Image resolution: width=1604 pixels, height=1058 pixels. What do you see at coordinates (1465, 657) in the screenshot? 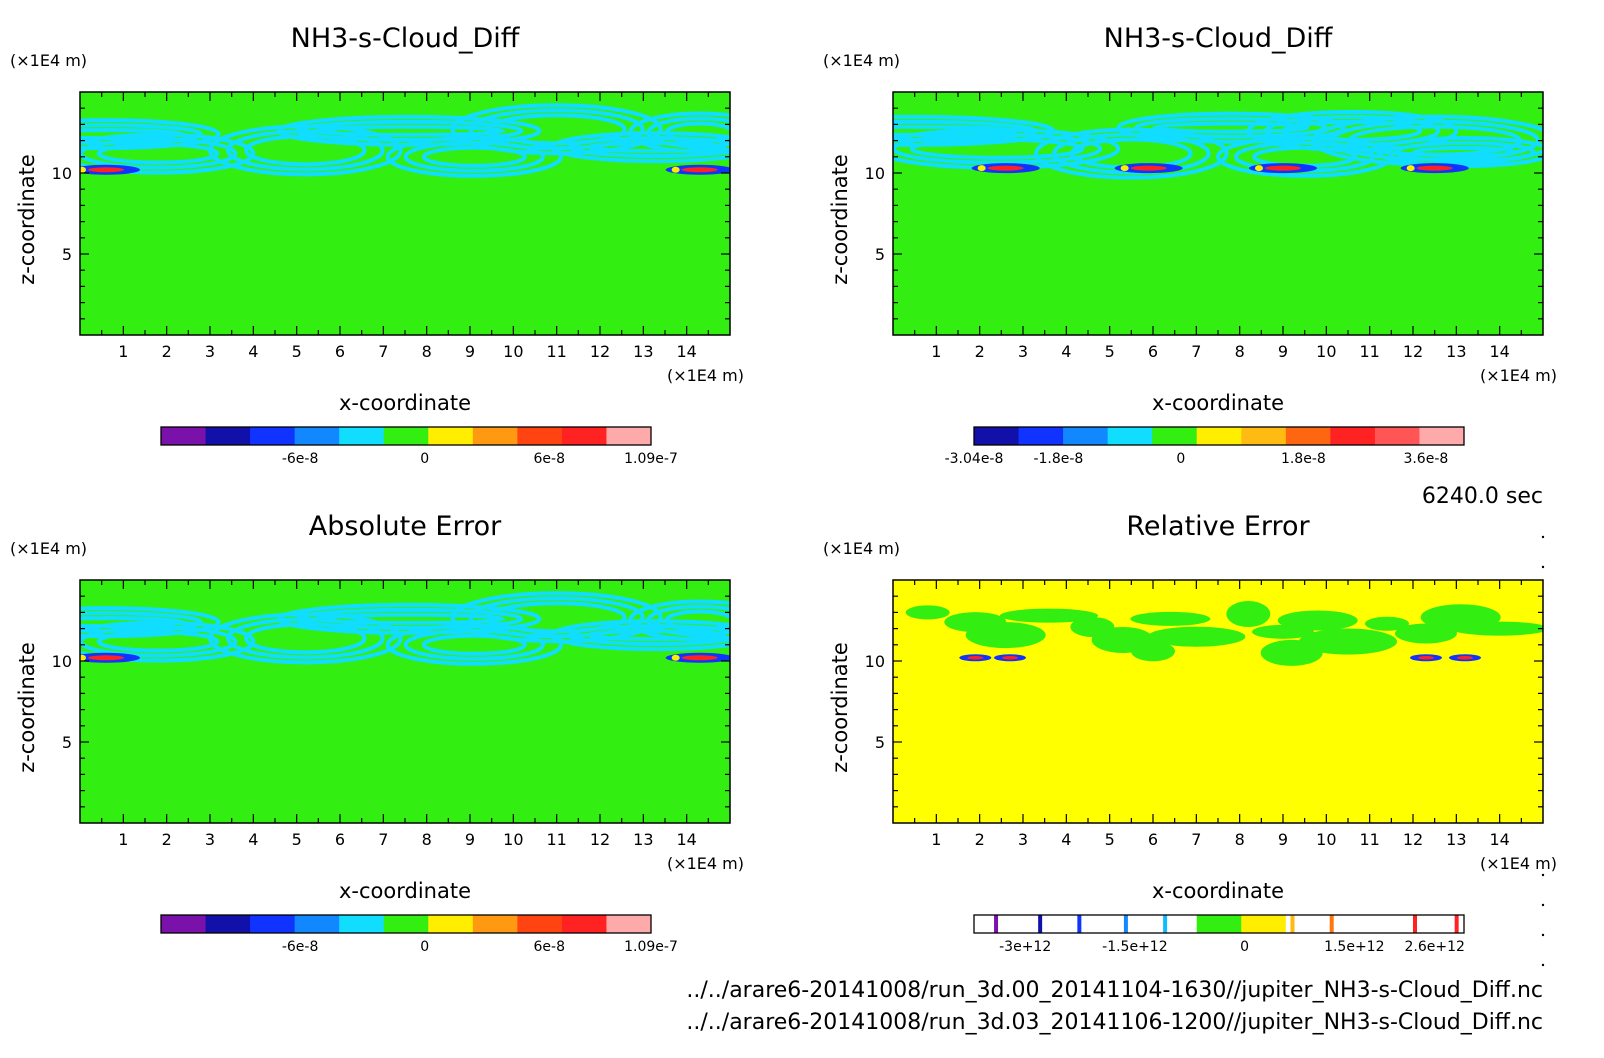
I see `error-core` at bounding box center [1465, 657].